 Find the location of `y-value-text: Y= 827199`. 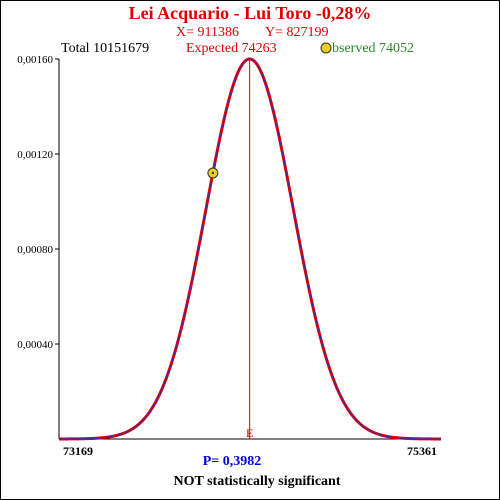

y-value-text: Y= 827199 is located at coordinates (297, 32).